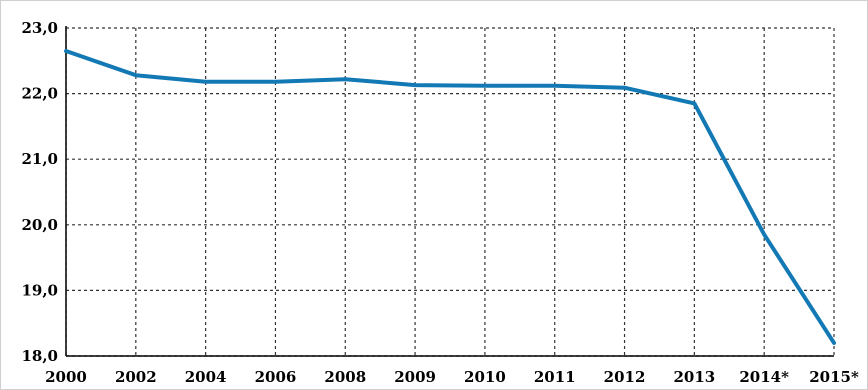  Describe the element at coordinates (136, 377) in the screenshot. I see `x-tick-label: 2002` at that location.